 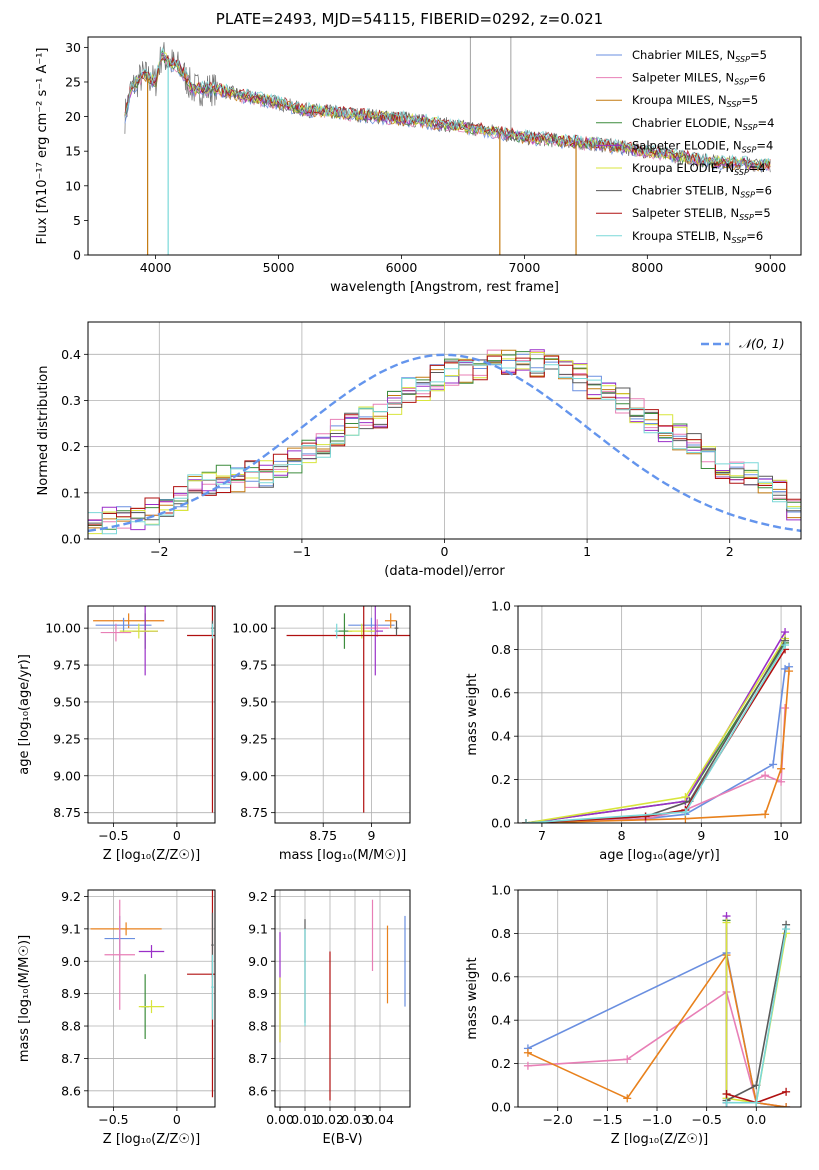 What do you see at coordinates (699, 79) in the screenshot?
I see `legend-label: Salpeter MILES, NSSP=6` at bounding box center [699, 79].